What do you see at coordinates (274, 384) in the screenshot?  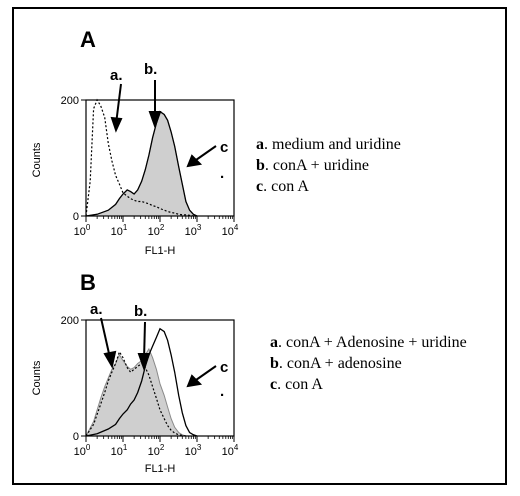 I see `legend-b-key-c: c` at bounding box center [274, 384].